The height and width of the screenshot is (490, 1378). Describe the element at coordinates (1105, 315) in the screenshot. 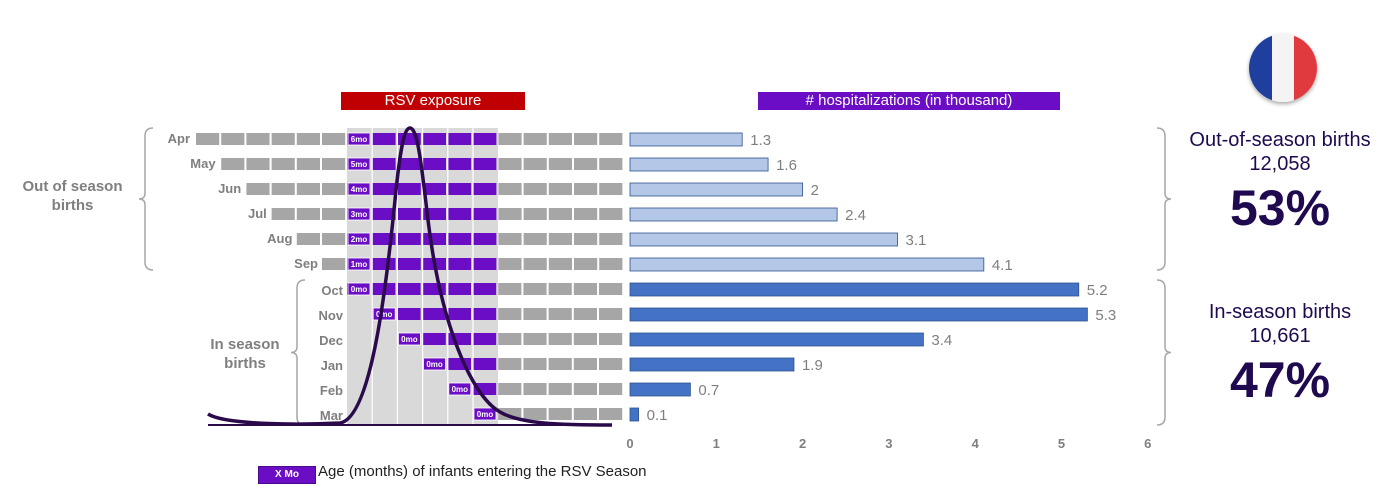

I see `hospitalization-value-label: 5.3` at that location.